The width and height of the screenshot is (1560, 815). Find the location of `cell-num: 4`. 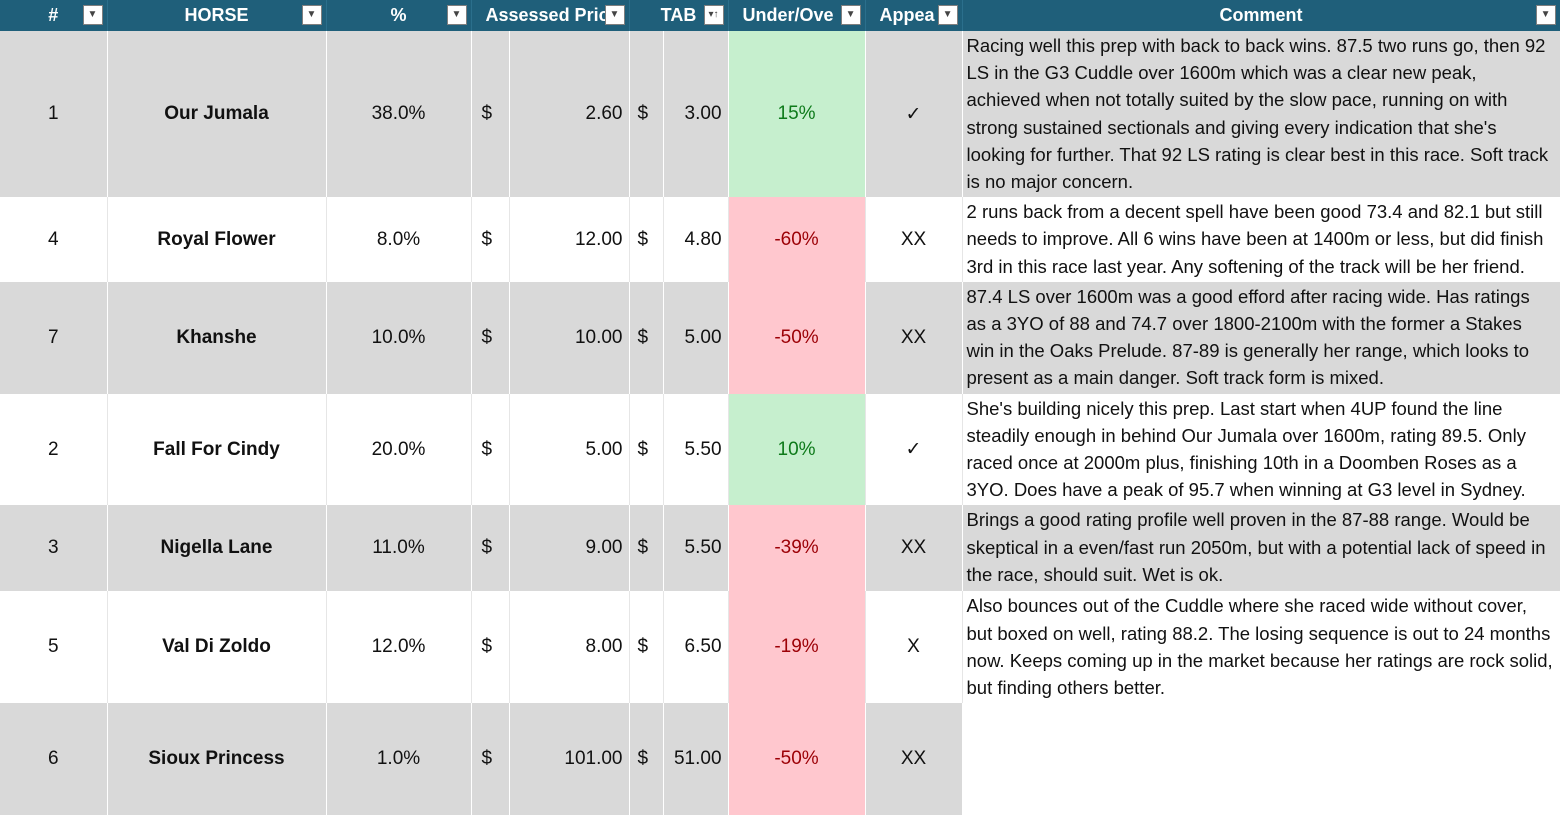

cell-num: 4 is located at coordinates (54, 239).